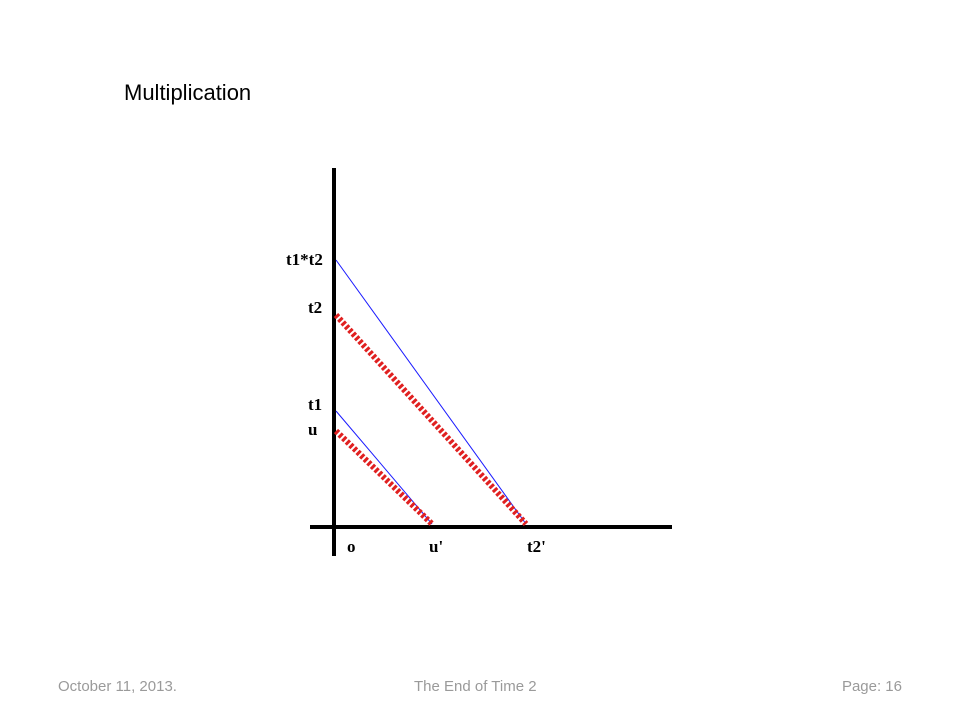 The width and height of the screenshot is (960, 720). I want to click on label-origin: o, so click(351, 546).